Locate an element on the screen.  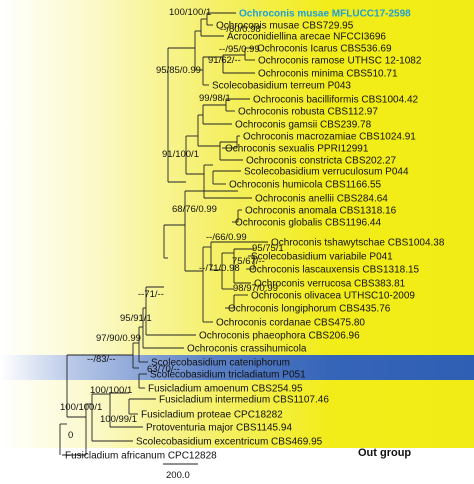
scale-label: 200.0 is located at coordinates (178, 475).